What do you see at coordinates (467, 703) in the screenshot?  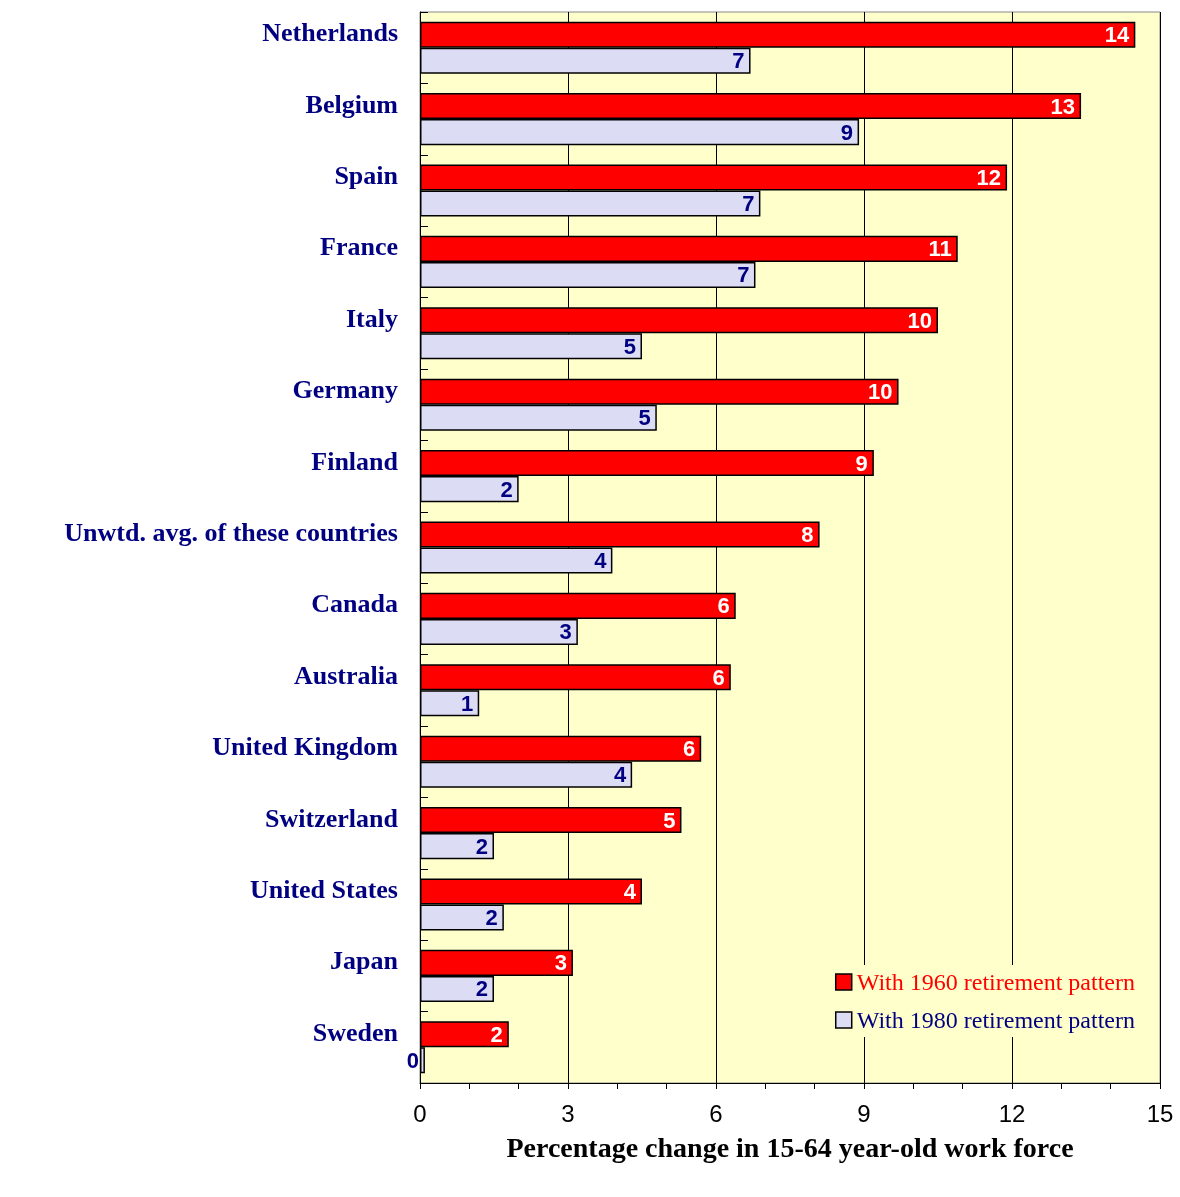 I see `data-label: 1` at bounding box center [467, 703].